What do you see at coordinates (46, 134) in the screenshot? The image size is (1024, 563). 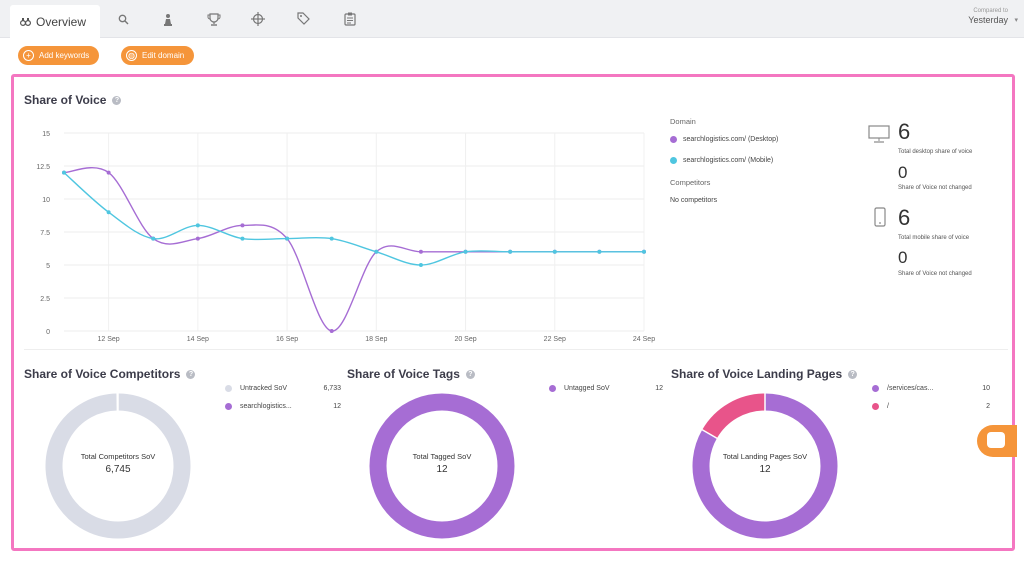 I see `y-tick-label: 15` at bounding box center [46, 134].